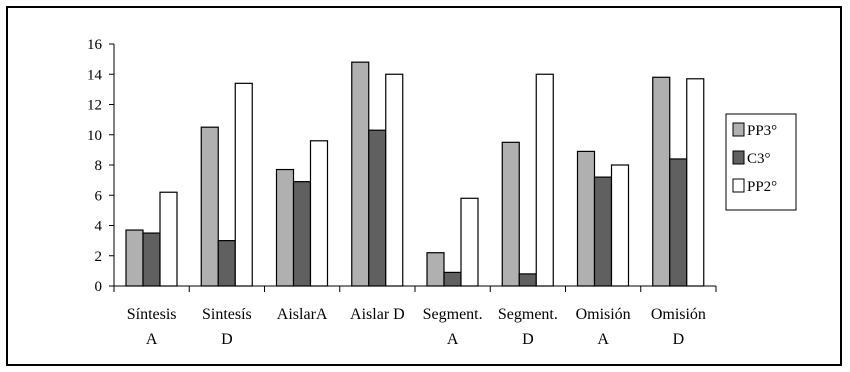 The width and height of the screenshot is (850, 372). Describe the element at coordinates (227, 314) in the screenshot. I see `x-category-label: Sintesís` at that location.